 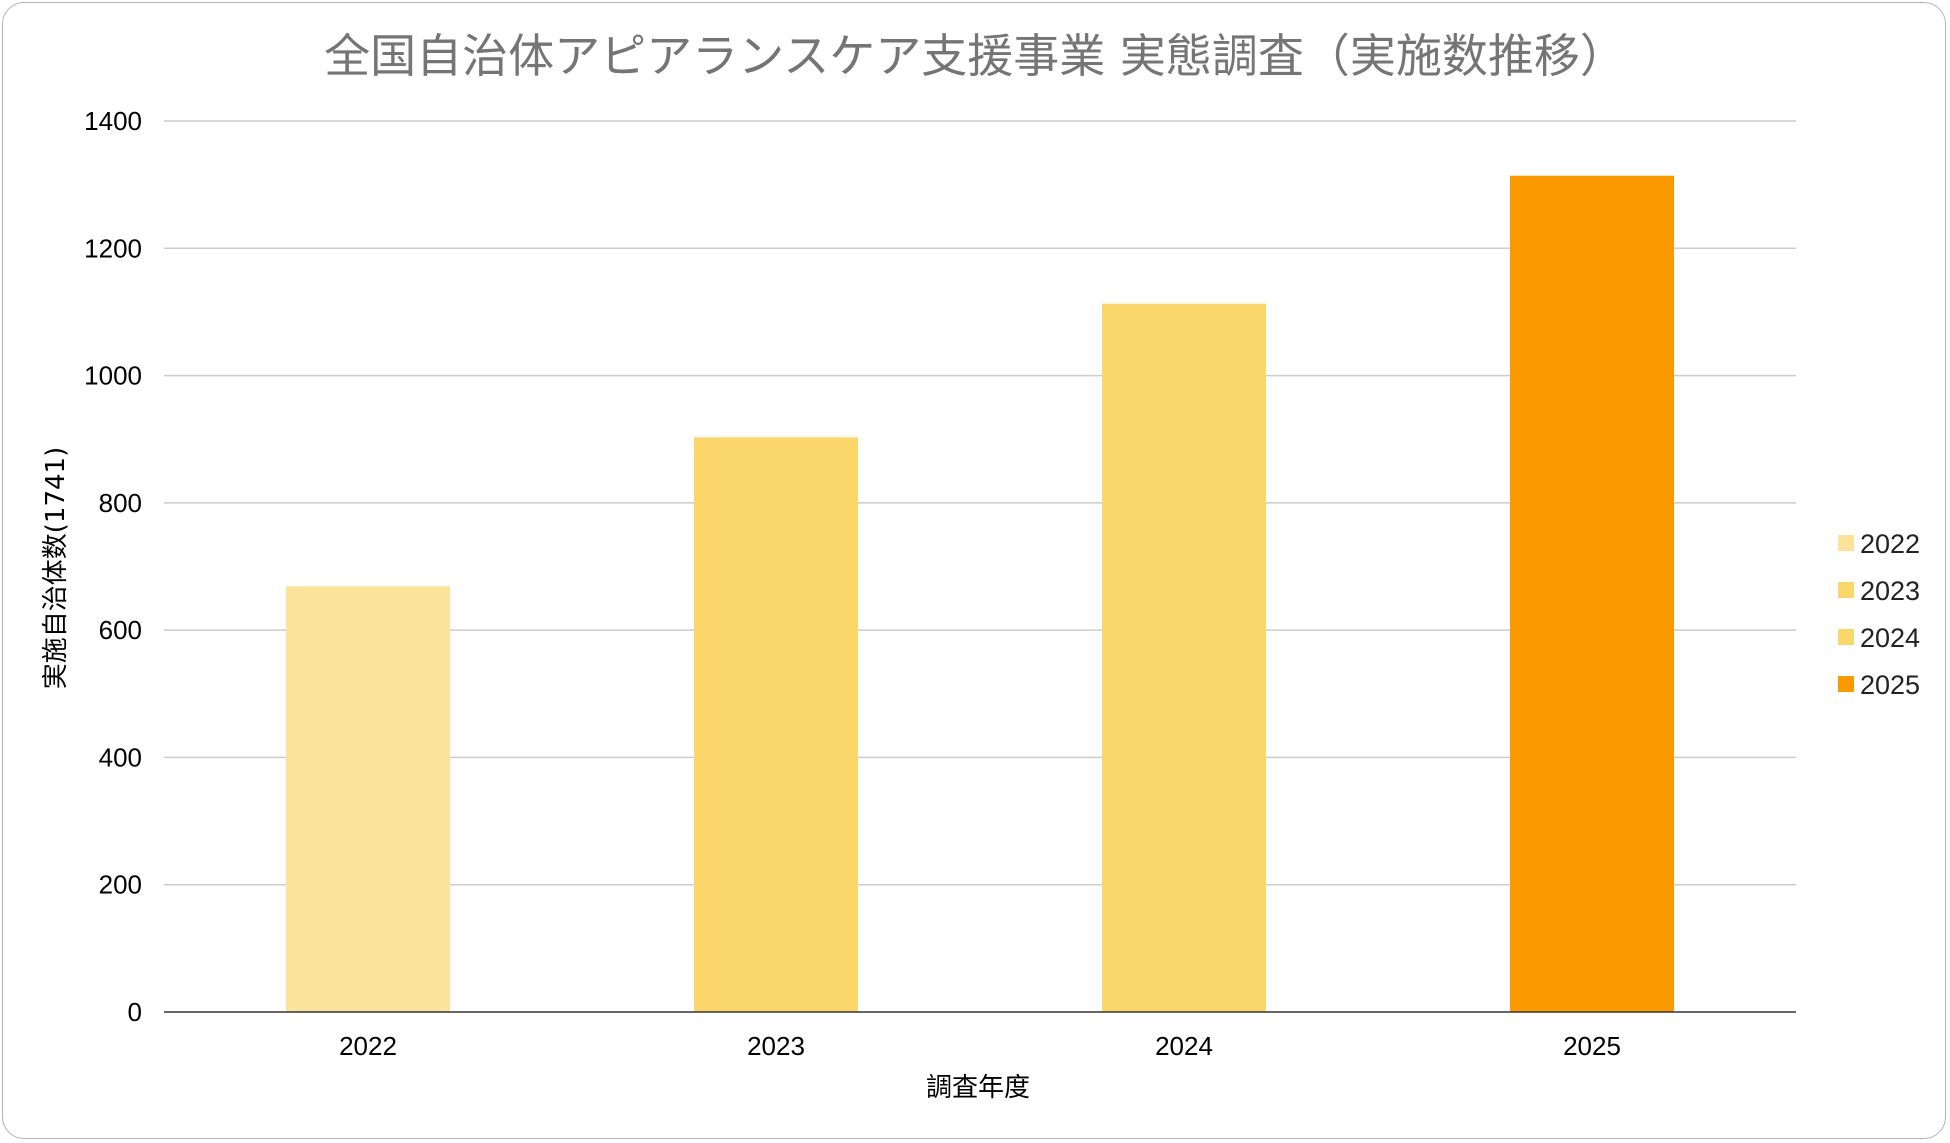 What do you see at coordinates (368, 799) in the screenshot?
I see `bar-2022` at bounding box center [368, 799].